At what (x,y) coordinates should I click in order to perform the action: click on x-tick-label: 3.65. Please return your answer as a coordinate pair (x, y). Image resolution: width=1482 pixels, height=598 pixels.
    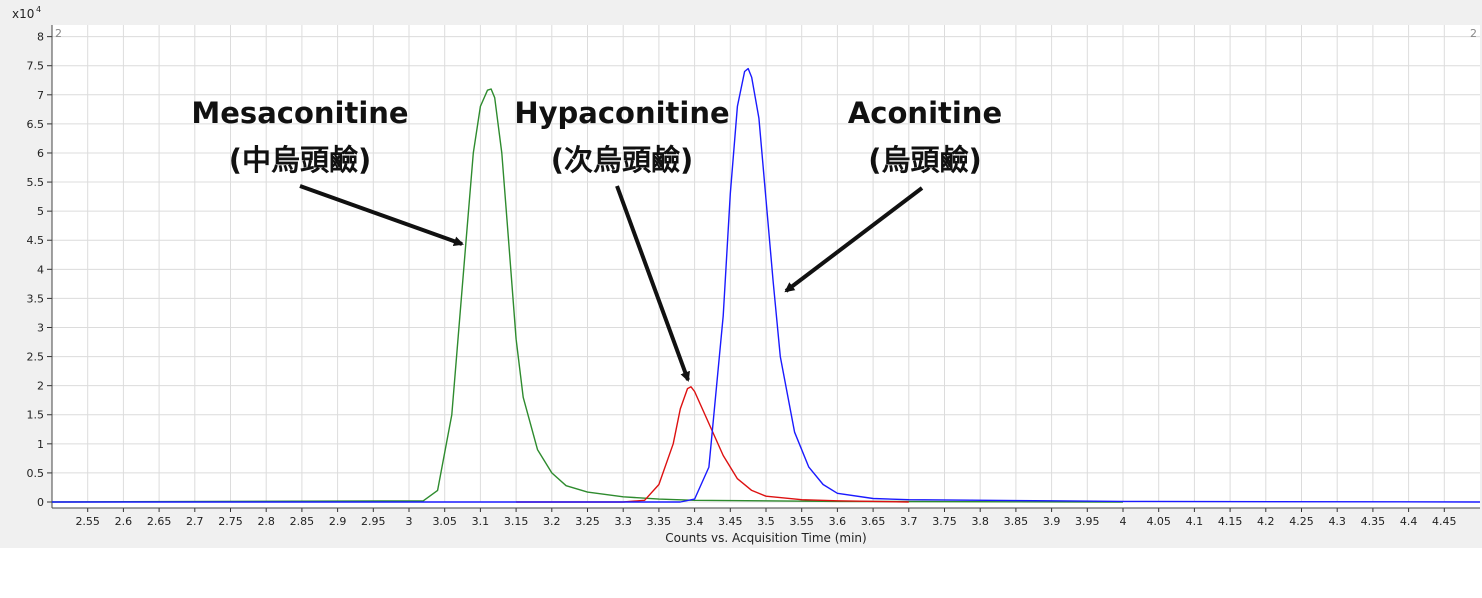
    Looking at the image, I should click on (873, 521).